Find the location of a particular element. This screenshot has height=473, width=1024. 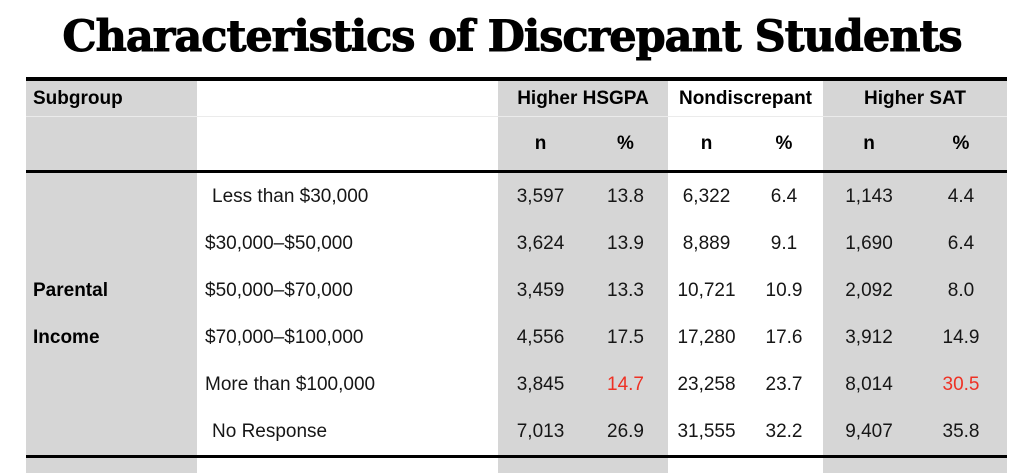

hsgpa-pct-cell: 13.3 is located at coordinates (625, 290).